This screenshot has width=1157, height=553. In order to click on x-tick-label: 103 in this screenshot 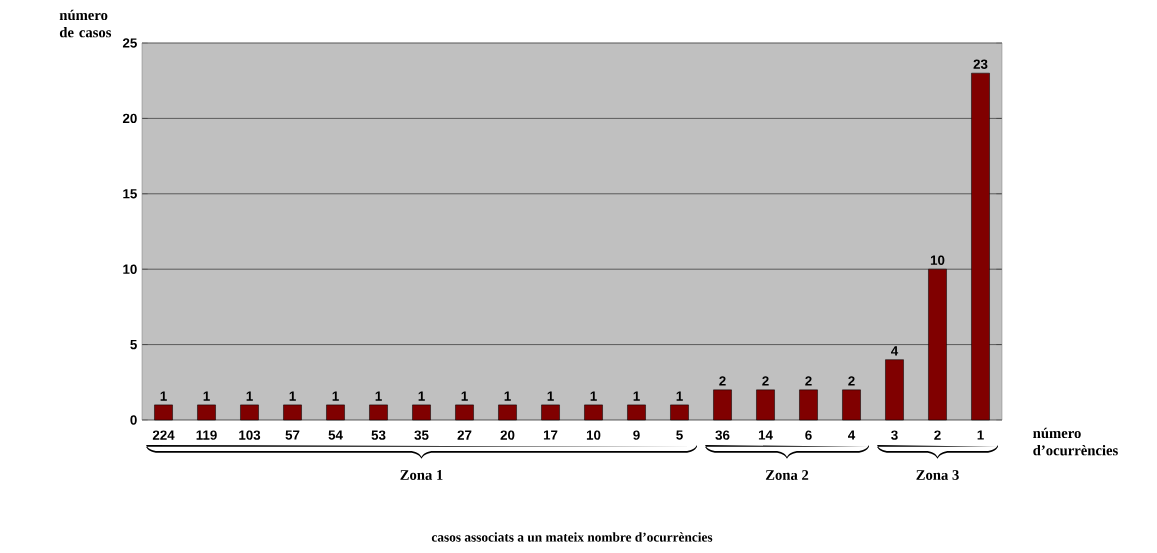, I will do `click(250, 435)`.